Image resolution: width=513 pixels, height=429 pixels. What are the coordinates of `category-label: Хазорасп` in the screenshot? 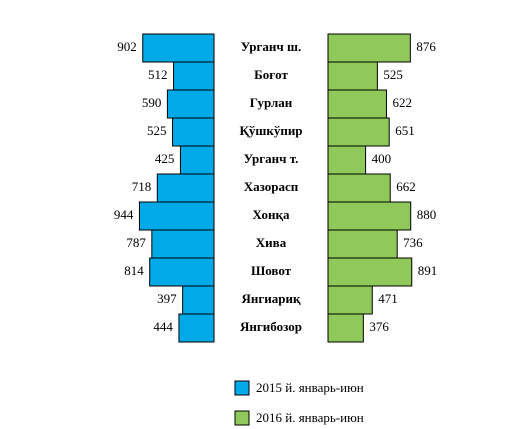 It's located at (271, 186).